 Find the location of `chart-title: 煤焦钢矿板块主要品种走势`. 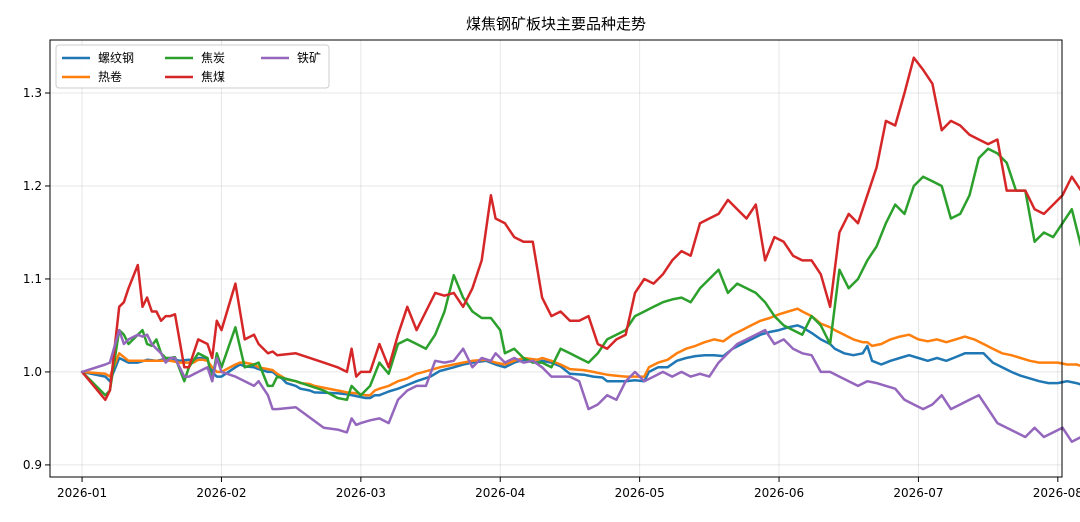

chart-title: 煤焦钢矿板块主要品种走势 is located at coordinates (556, 24).